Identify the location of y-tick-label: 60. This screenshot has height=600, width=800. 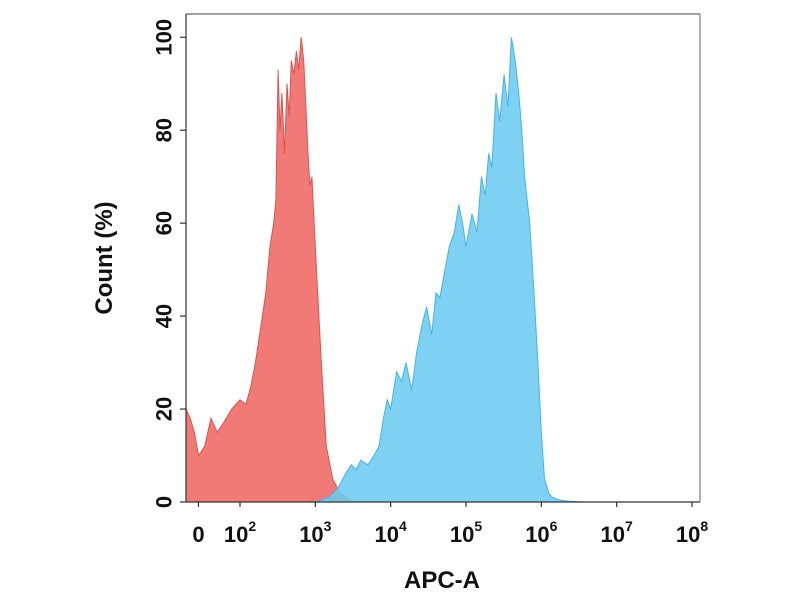
(164, 223).